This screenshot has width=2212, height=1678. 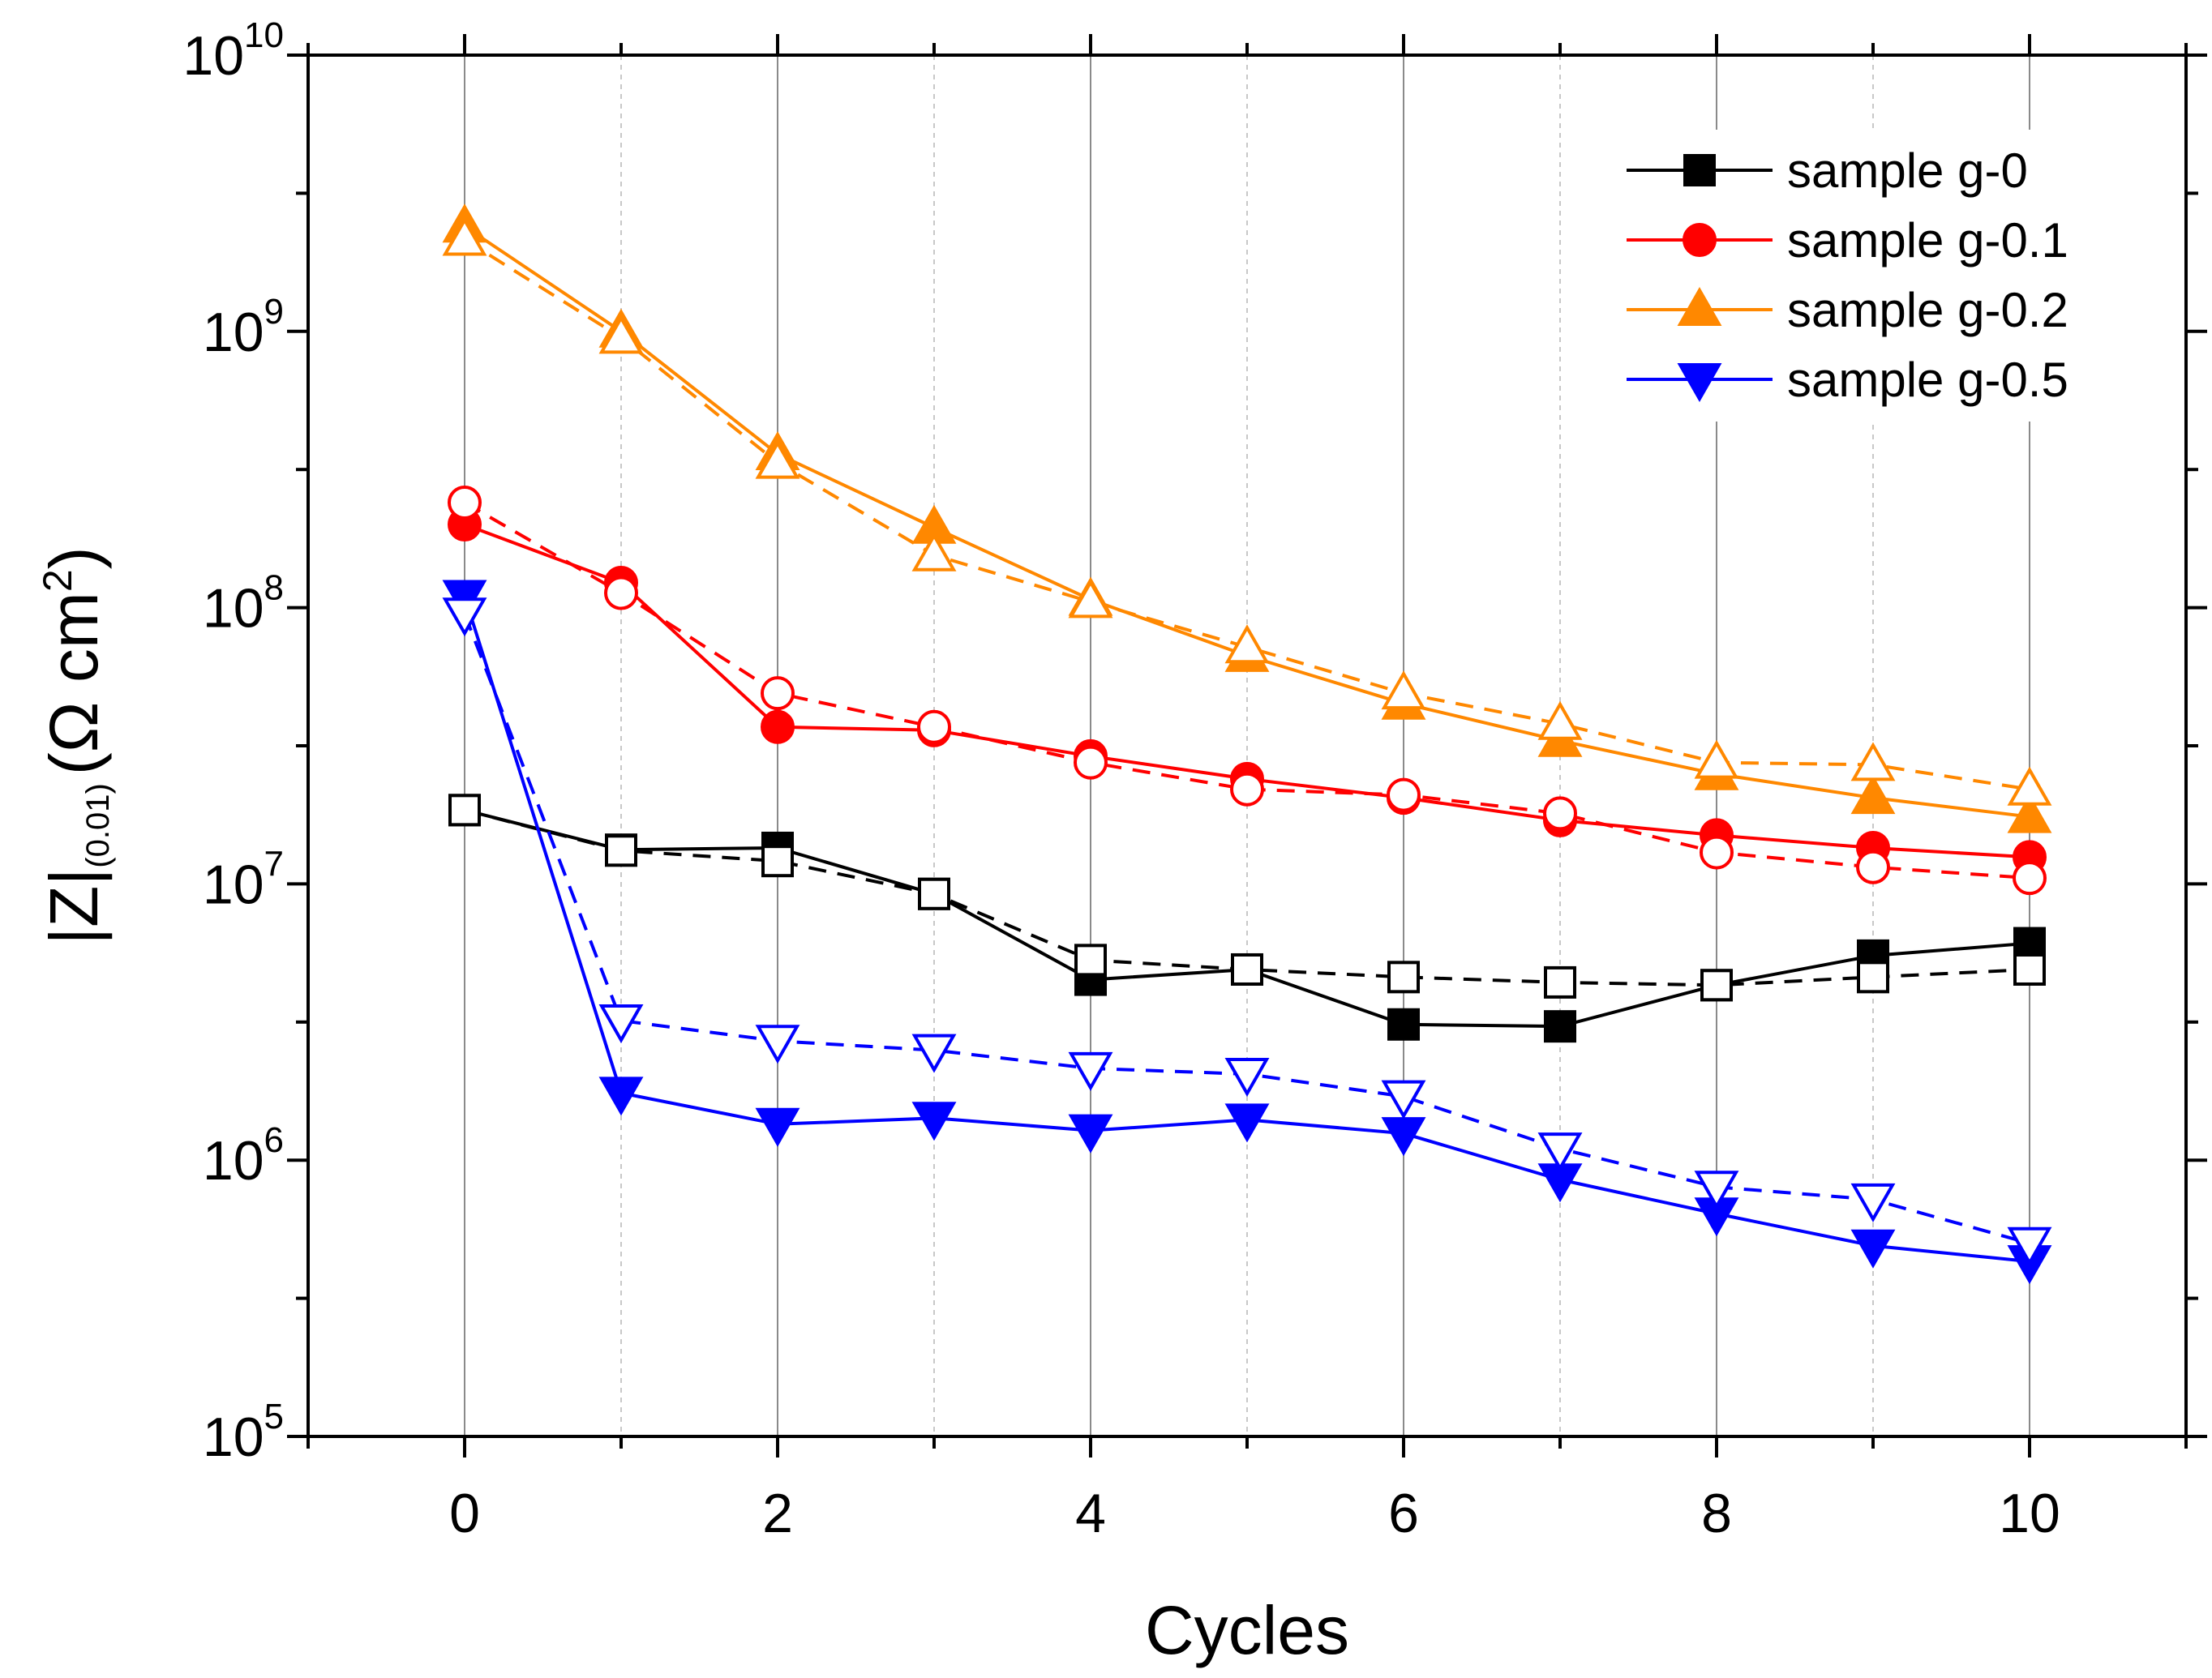 I want to click on legend-label: sample g-0, so click(x=1907, y=170).